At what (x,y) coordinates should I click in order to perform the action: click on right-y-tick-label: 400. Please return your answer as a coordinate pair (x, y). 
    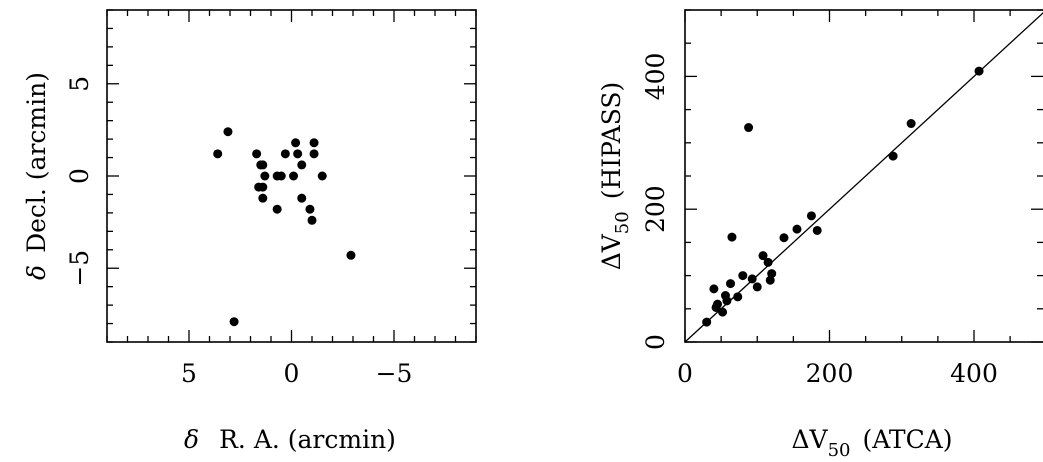
    Looking at the image, I should click on (655, 77).